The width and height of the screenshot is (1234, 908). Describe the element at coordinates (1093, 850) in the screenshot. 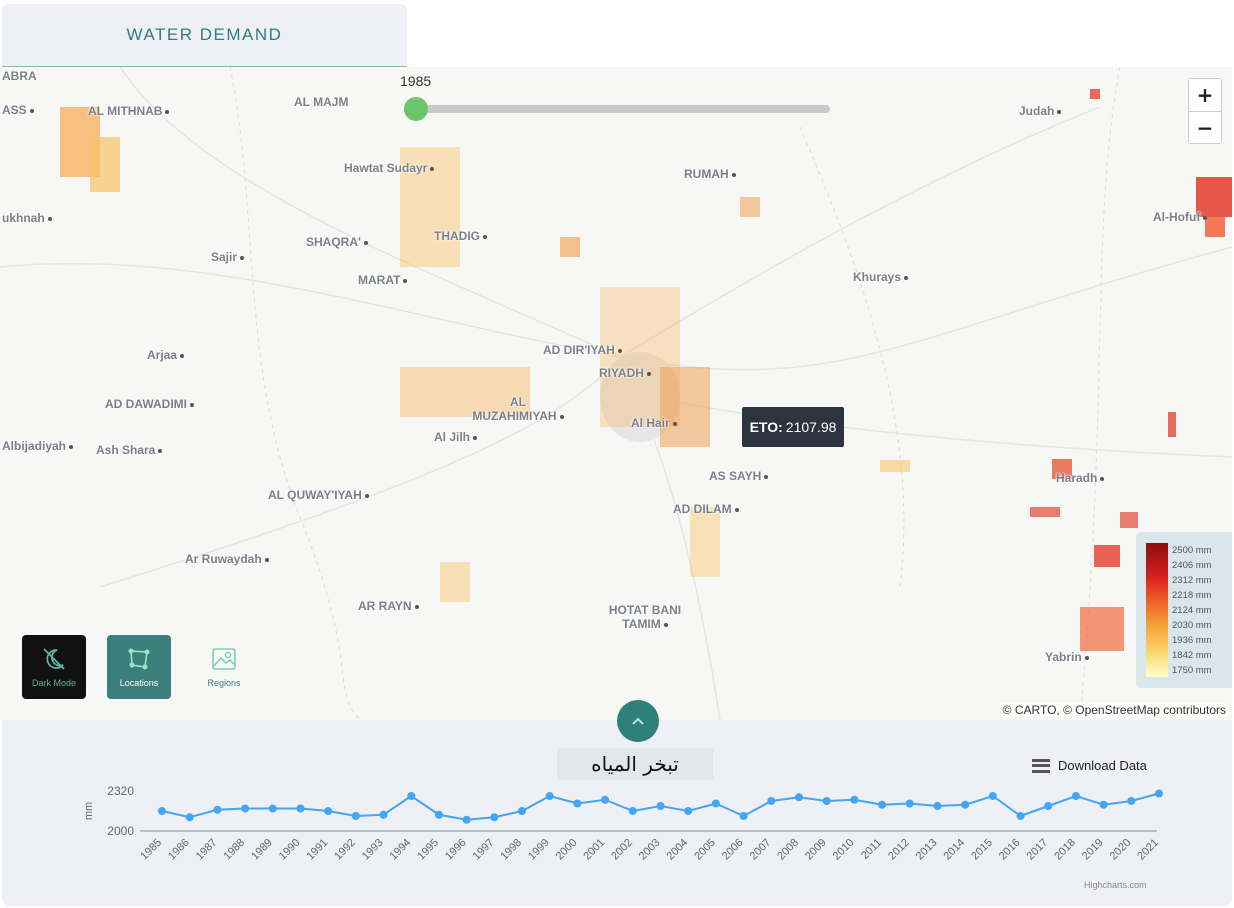

I see `x-tick-label: 2019` at that location.